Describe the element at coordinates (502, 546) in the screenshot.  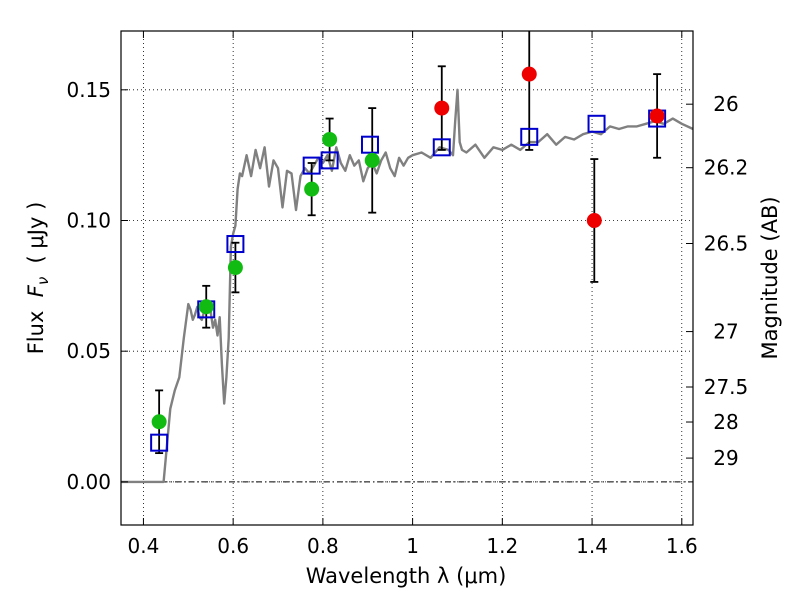
I see `x-tick-label: 1.2` at that location.